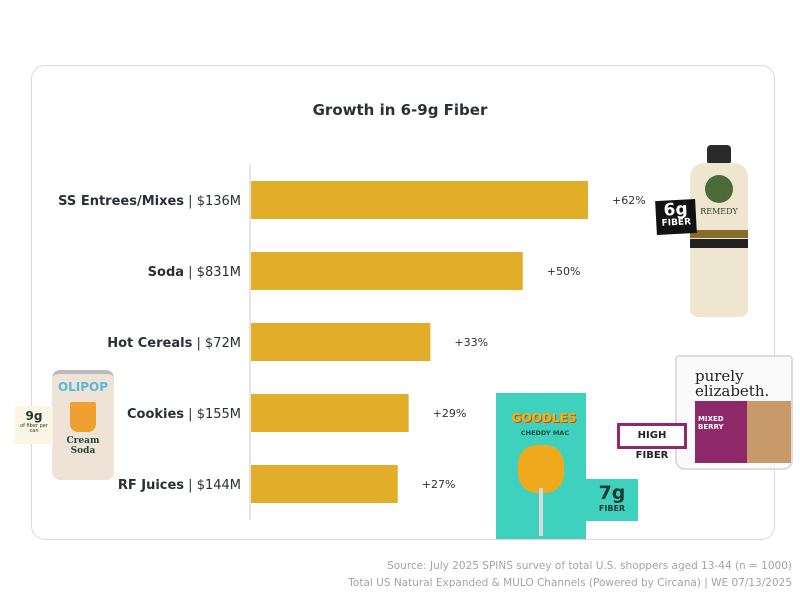 The image size is (800, 598). I want to click on remedy-bottle-image: REMEDY, so click(719, 231).